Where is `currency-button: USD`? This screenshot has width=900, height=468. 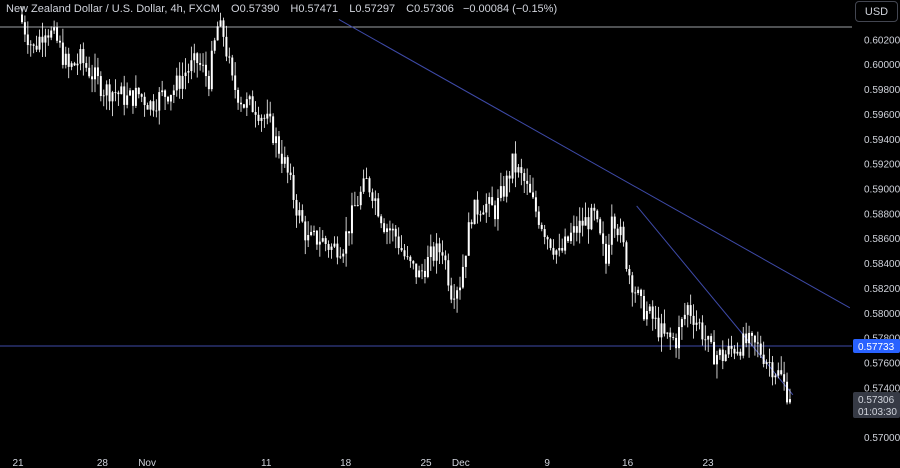
currency-button: USD is located at coordinates (876, 11).